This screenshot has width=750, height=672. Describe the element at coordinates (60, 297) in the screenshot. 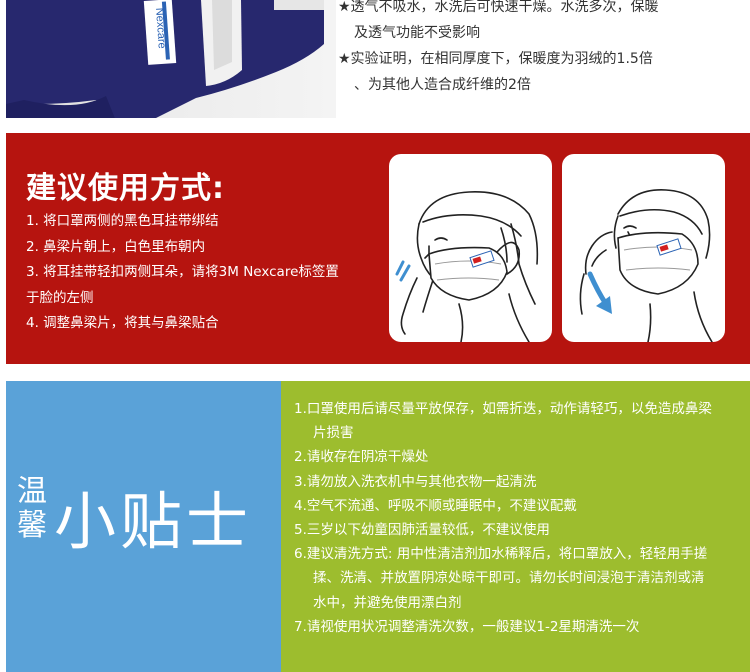

I see `usage-step: 于脸的左侧` at that location.